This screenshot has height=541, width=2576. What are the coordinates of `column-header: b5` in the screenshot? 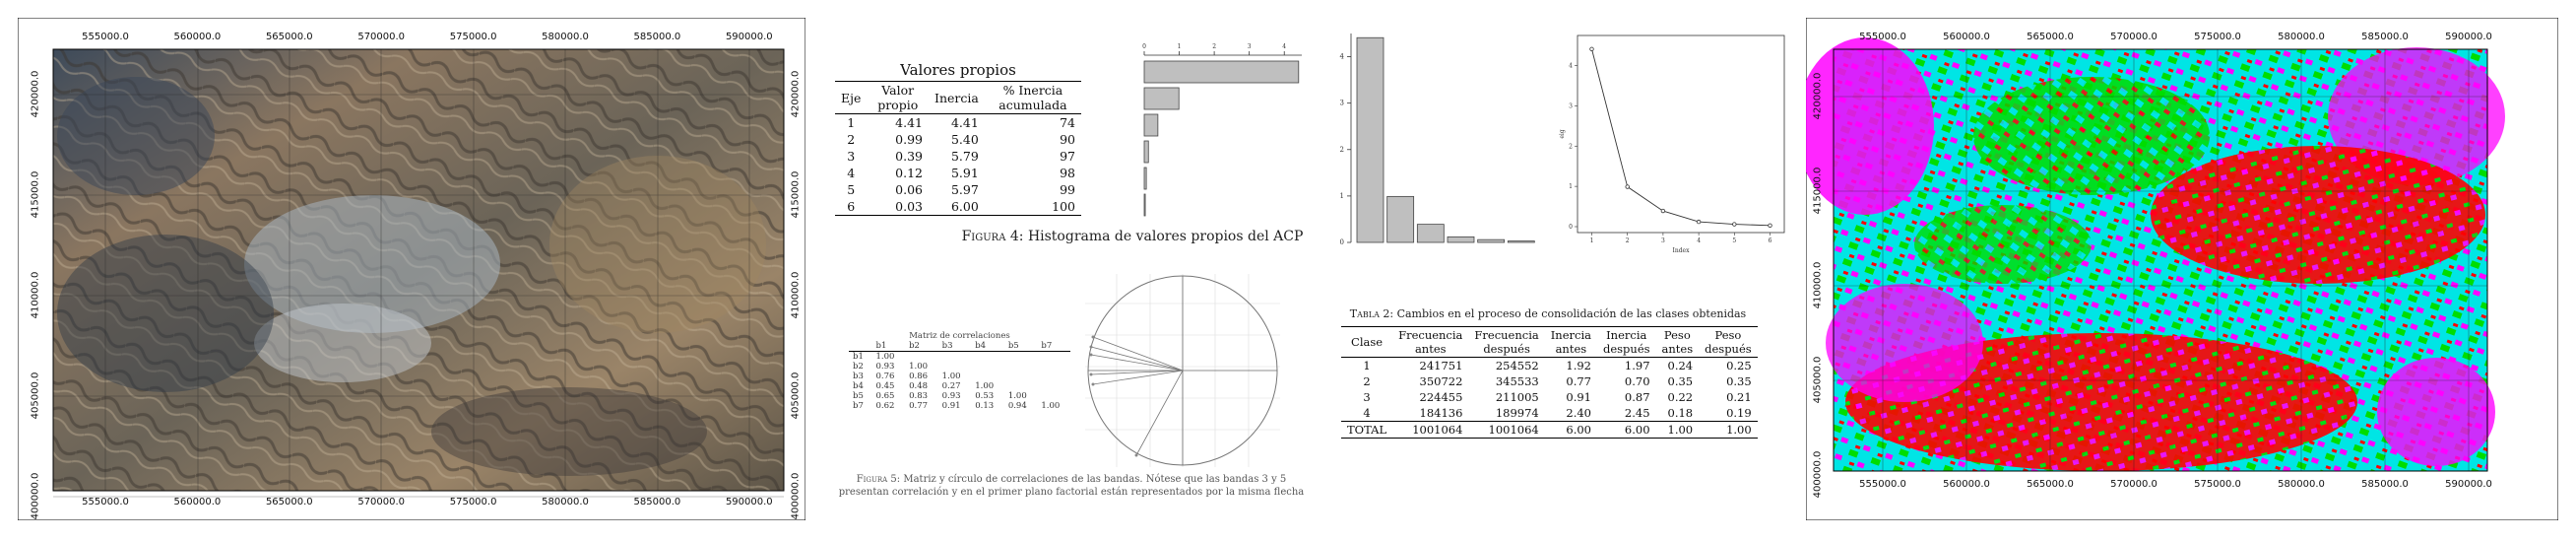 It's located at (1020, 346).